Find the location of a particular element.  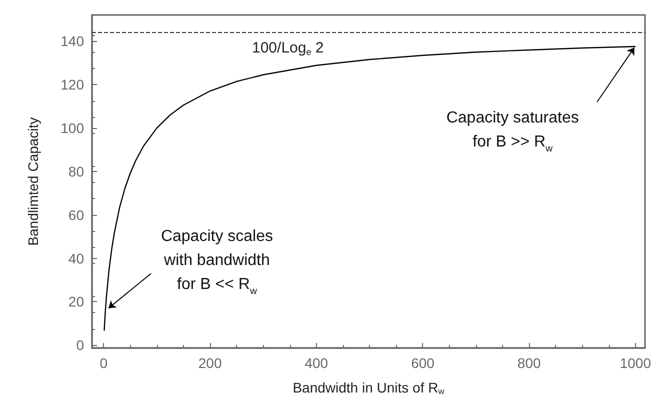

y-tick-label: 40 is located at coordinates (76, 258).